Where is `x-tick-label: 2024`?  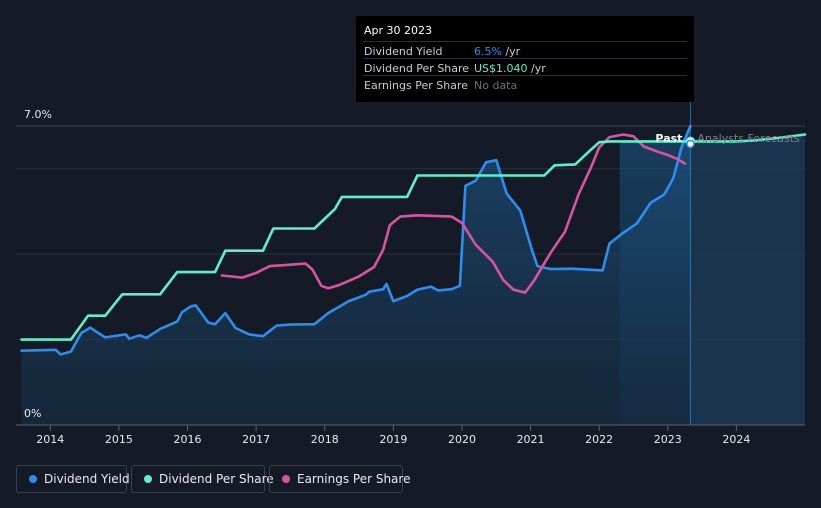
x-tick-label: 2024 is located at coordinates (736, 439).